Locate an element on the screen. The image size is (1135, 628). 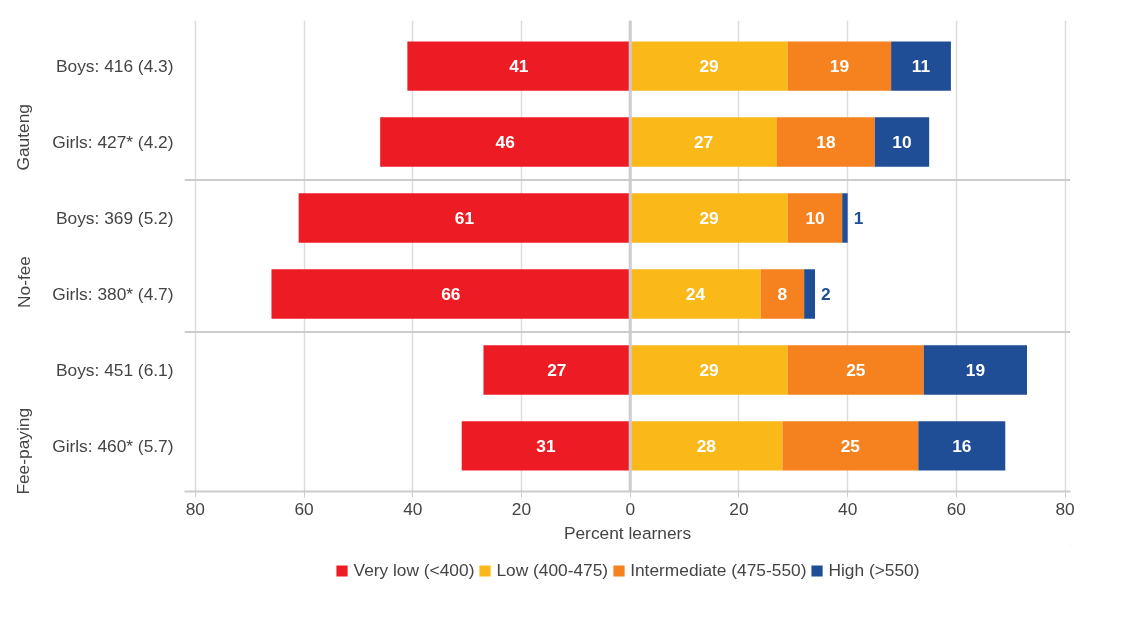
x-tick-label: 0 is located at coordinates (630, 508).